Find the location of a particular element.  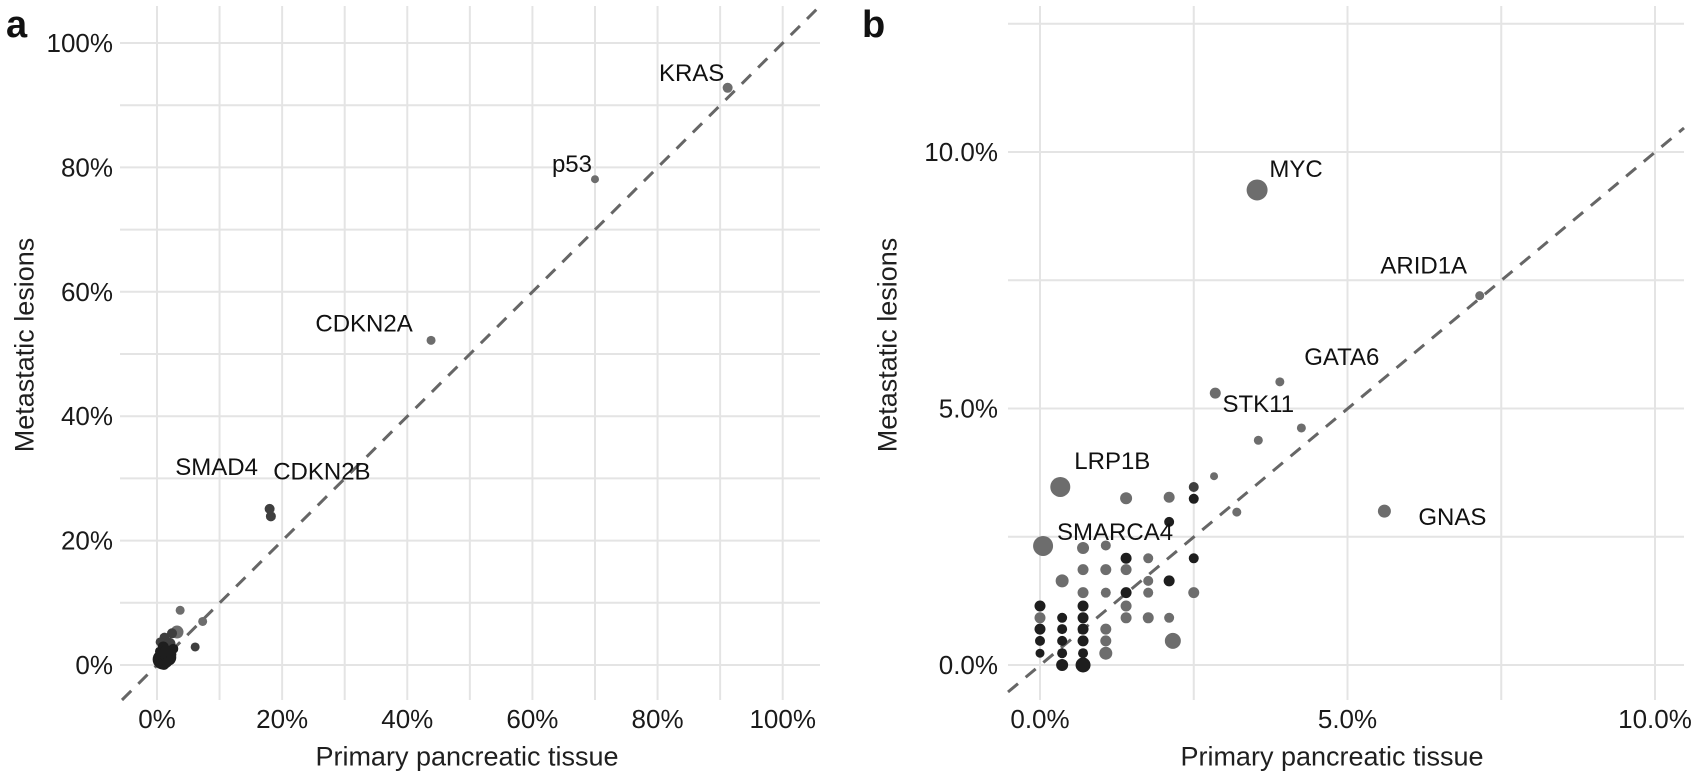

data-point-lrp1b is located at coordinates (1060, 486).